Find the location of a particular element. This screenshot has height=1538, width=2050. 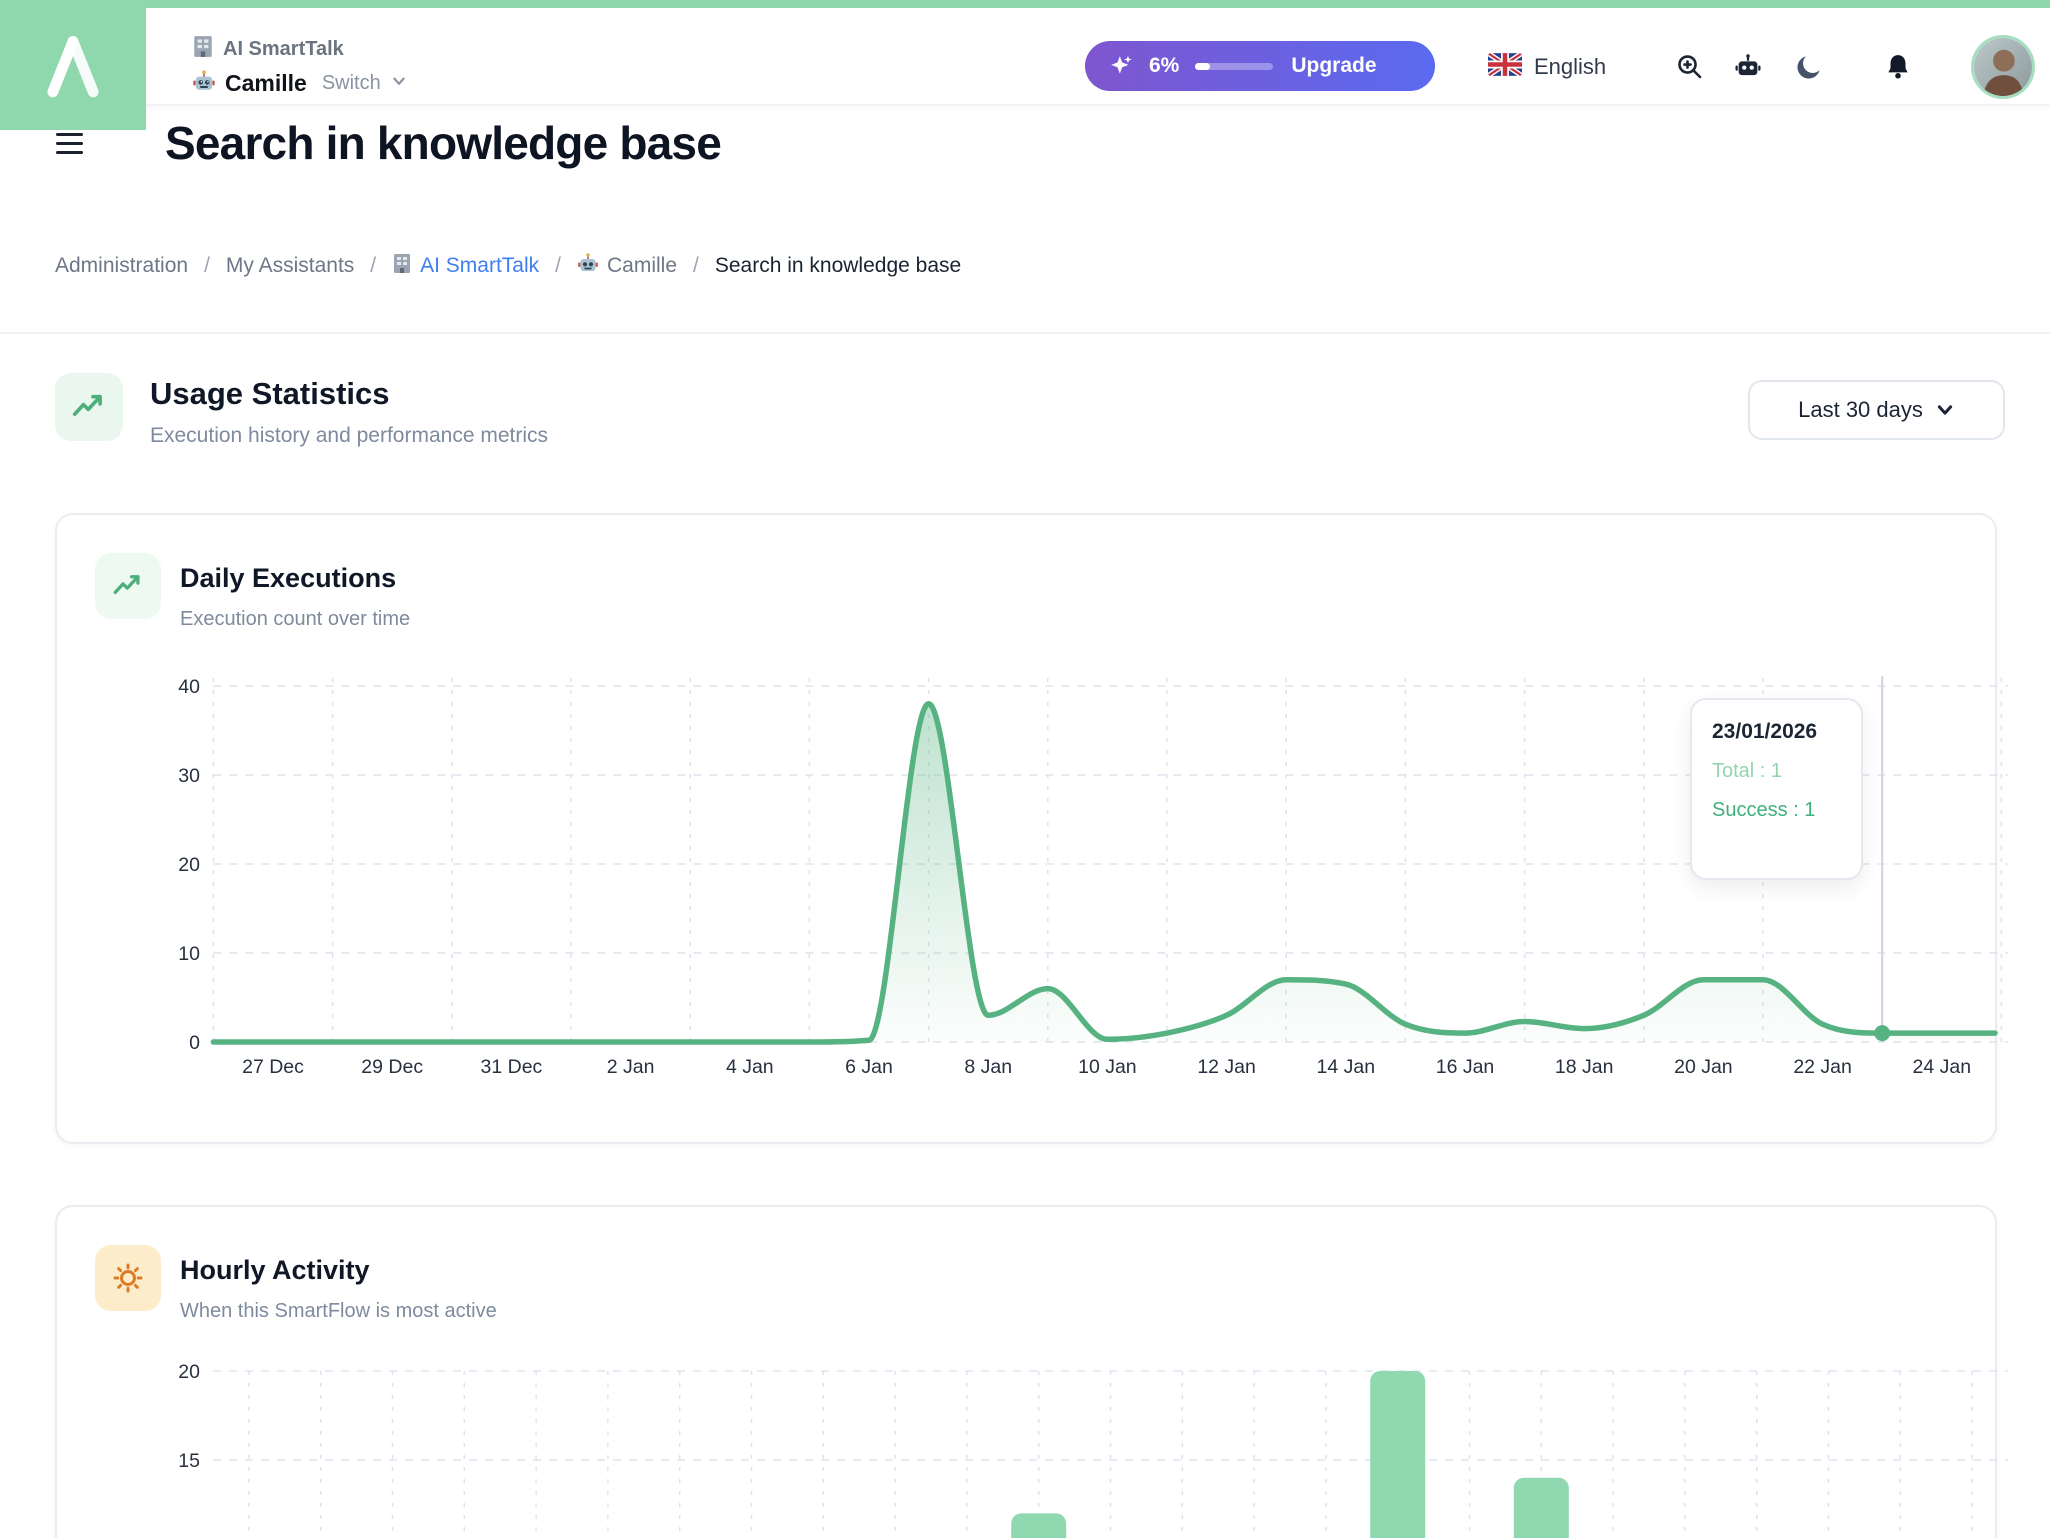

uk-flag-icon is located at coordinates (1505, 66).